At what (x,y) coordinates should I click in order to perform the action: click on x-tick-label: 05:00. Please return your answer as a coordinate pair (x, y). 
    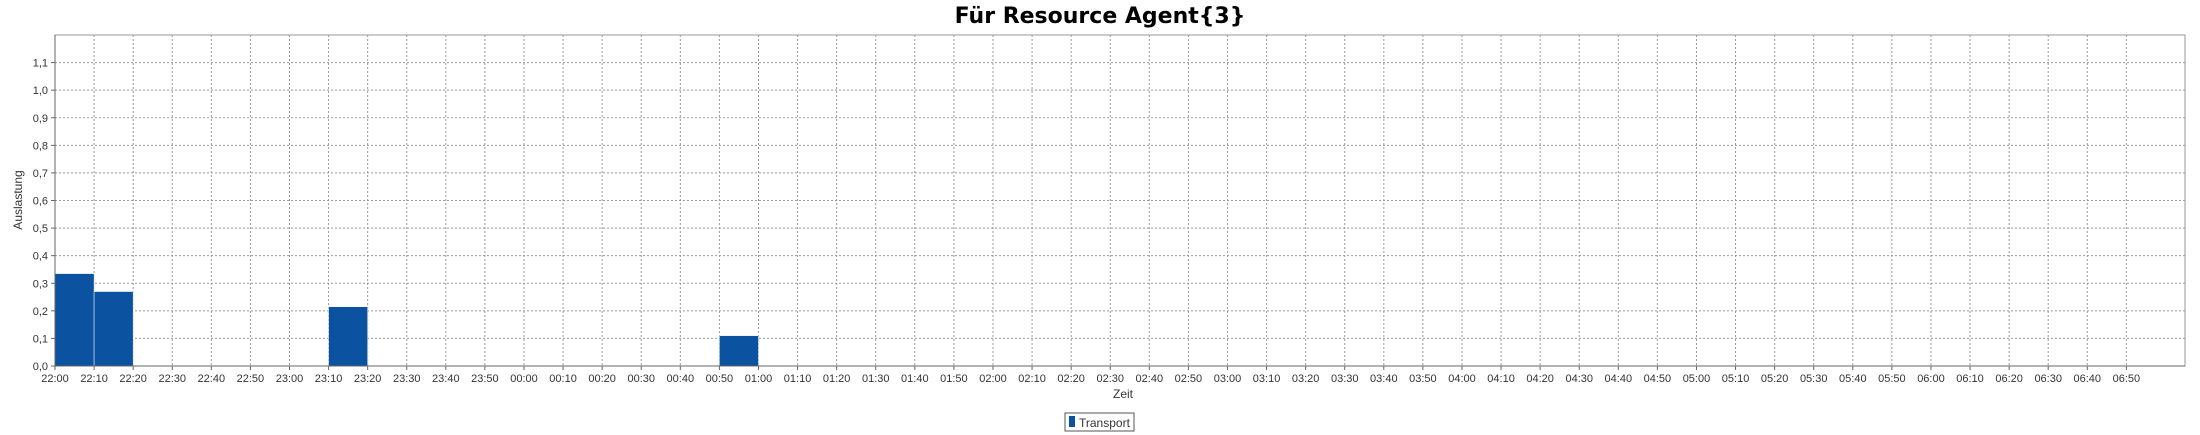
    Looking at the image, I should click on (1697, 379).